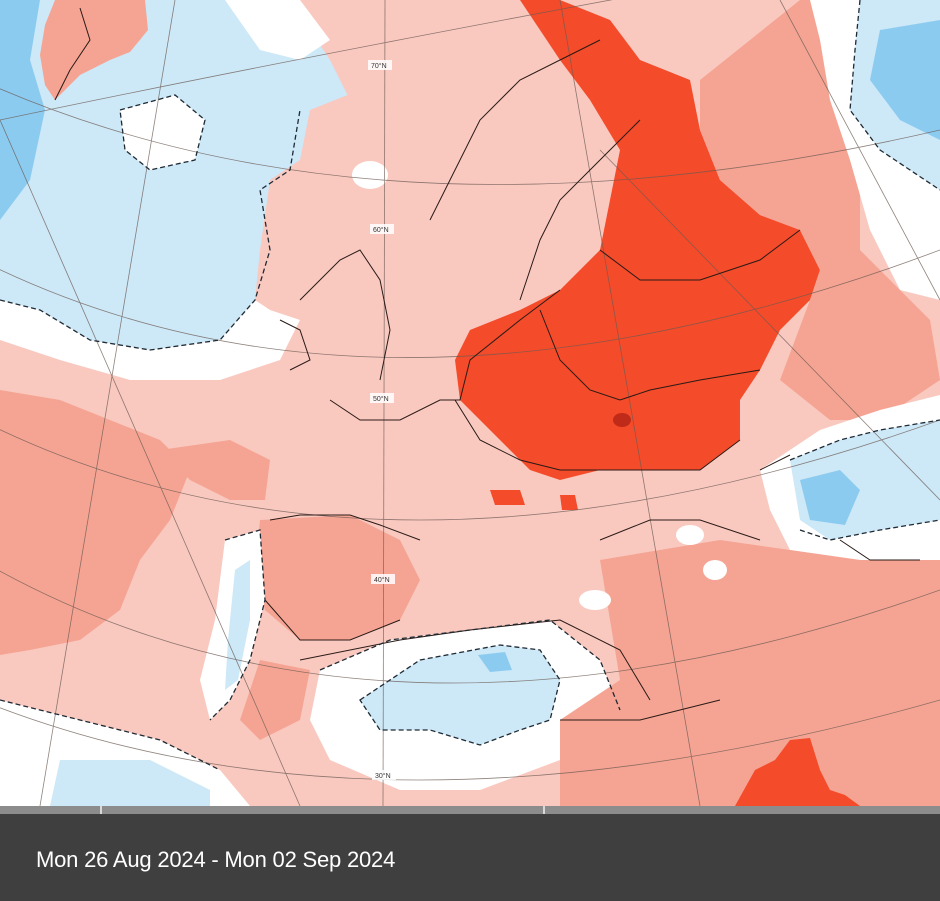 Image resolution: width=940 pixels, height=901 pixels. I want to click on hungary-very-hot-spot, so click(622, 420).